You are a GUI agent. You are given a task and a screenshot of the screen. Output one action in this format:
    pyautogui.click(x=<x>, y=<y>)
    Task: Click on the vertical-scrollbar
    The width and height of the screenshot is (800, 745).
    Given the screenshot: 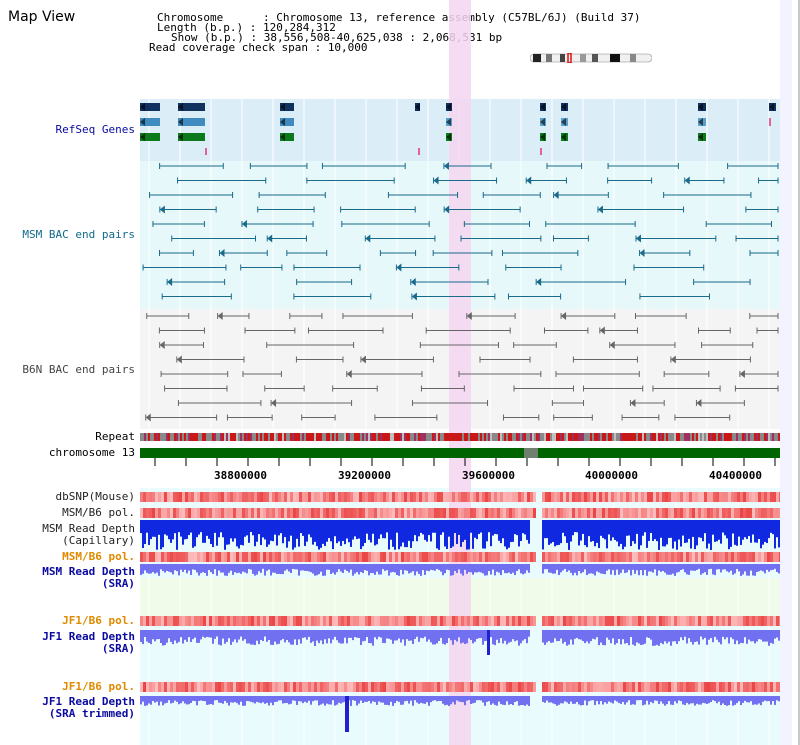 What is the action you would take?
    pyautogui.click(x=786, y=372)
    